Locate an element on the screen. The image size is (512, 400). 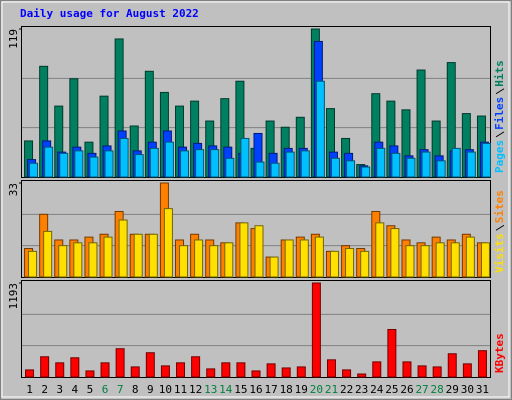
x-tick-label: 31 is located at coordinates (482, 389).